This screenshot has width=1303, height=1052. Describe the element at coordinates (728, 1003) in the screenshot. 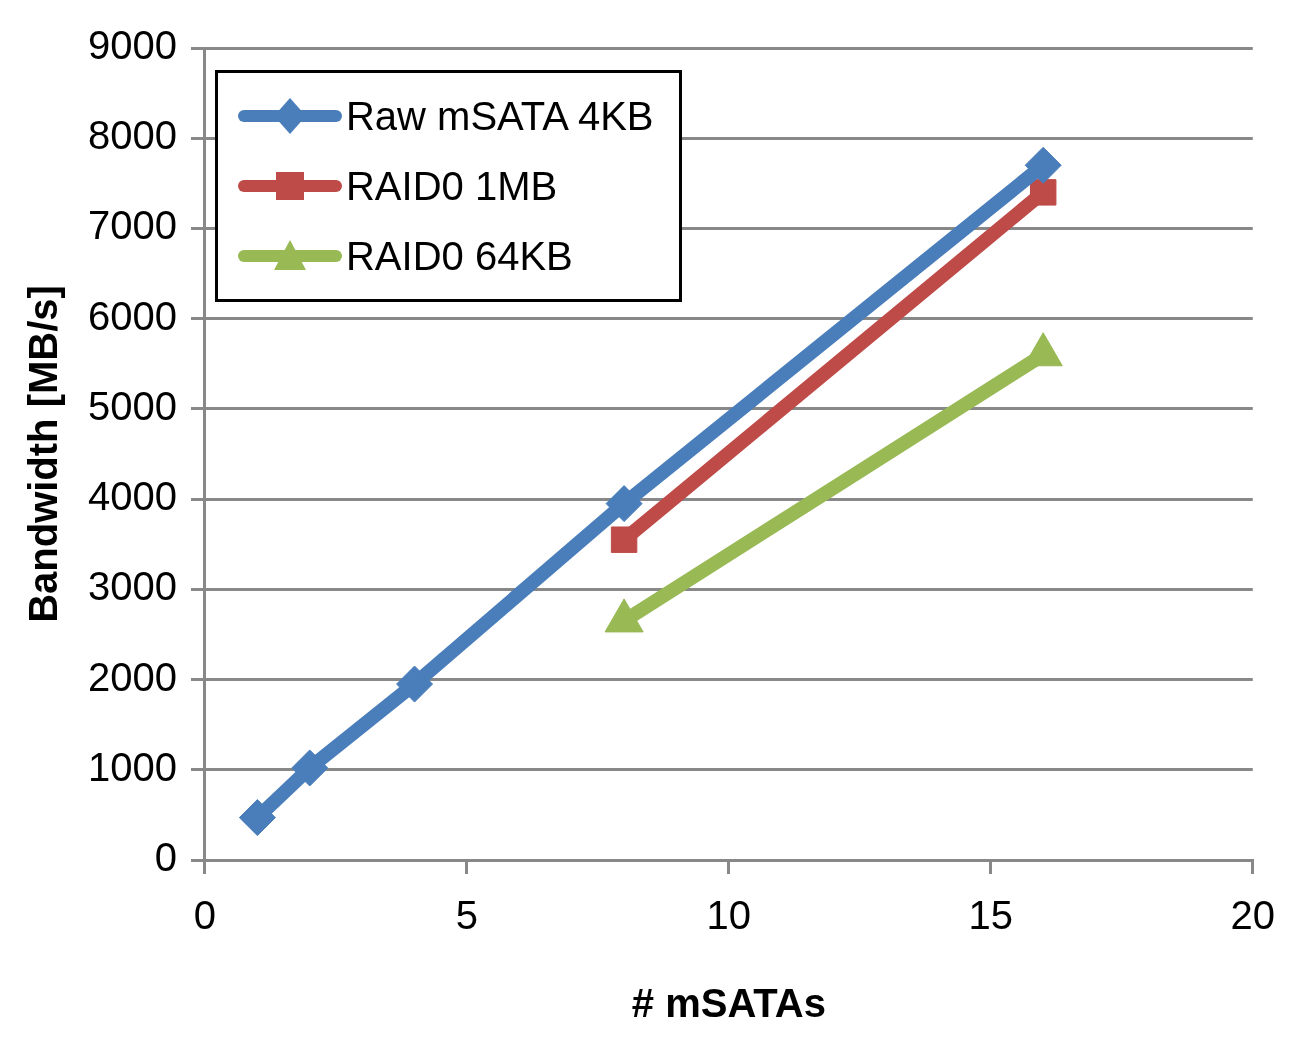

I see `x-axis-title: # mSATAs` at that location.